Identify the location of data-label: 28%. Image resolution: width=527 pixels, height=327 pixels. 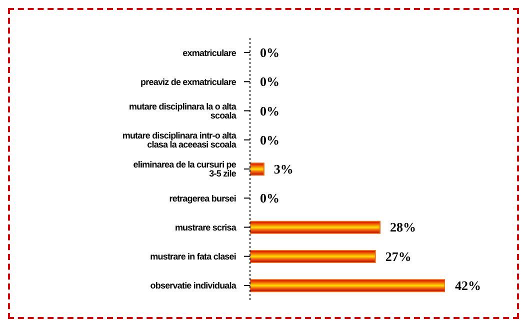
(403, 227).